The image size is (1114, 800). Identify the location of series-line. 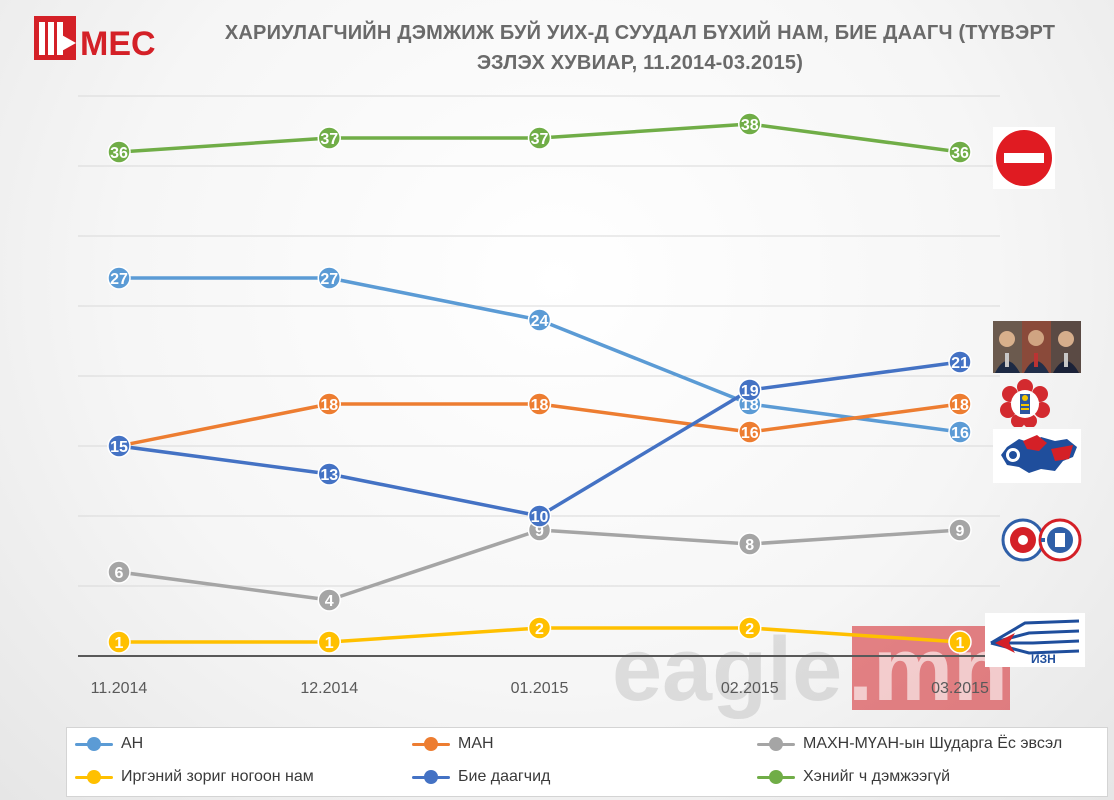
(539, 439).